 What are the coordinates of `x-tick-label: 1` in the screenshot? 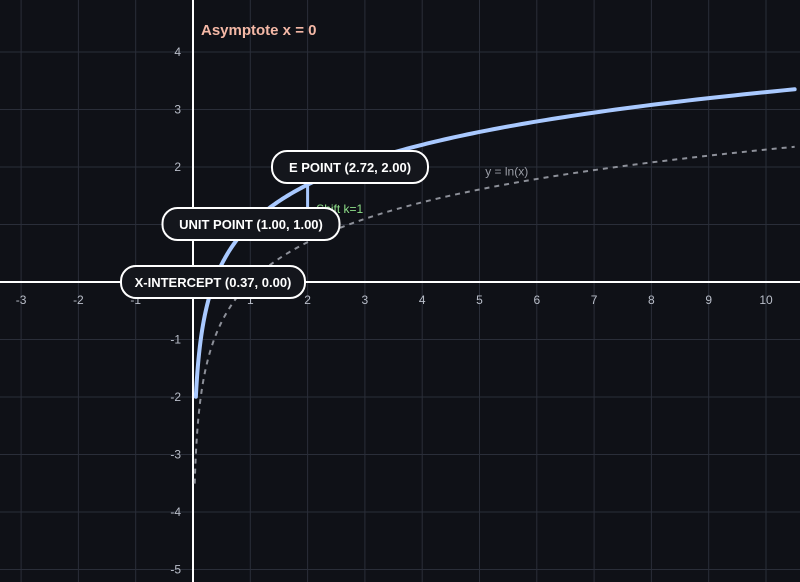 It's located at (250, 300).